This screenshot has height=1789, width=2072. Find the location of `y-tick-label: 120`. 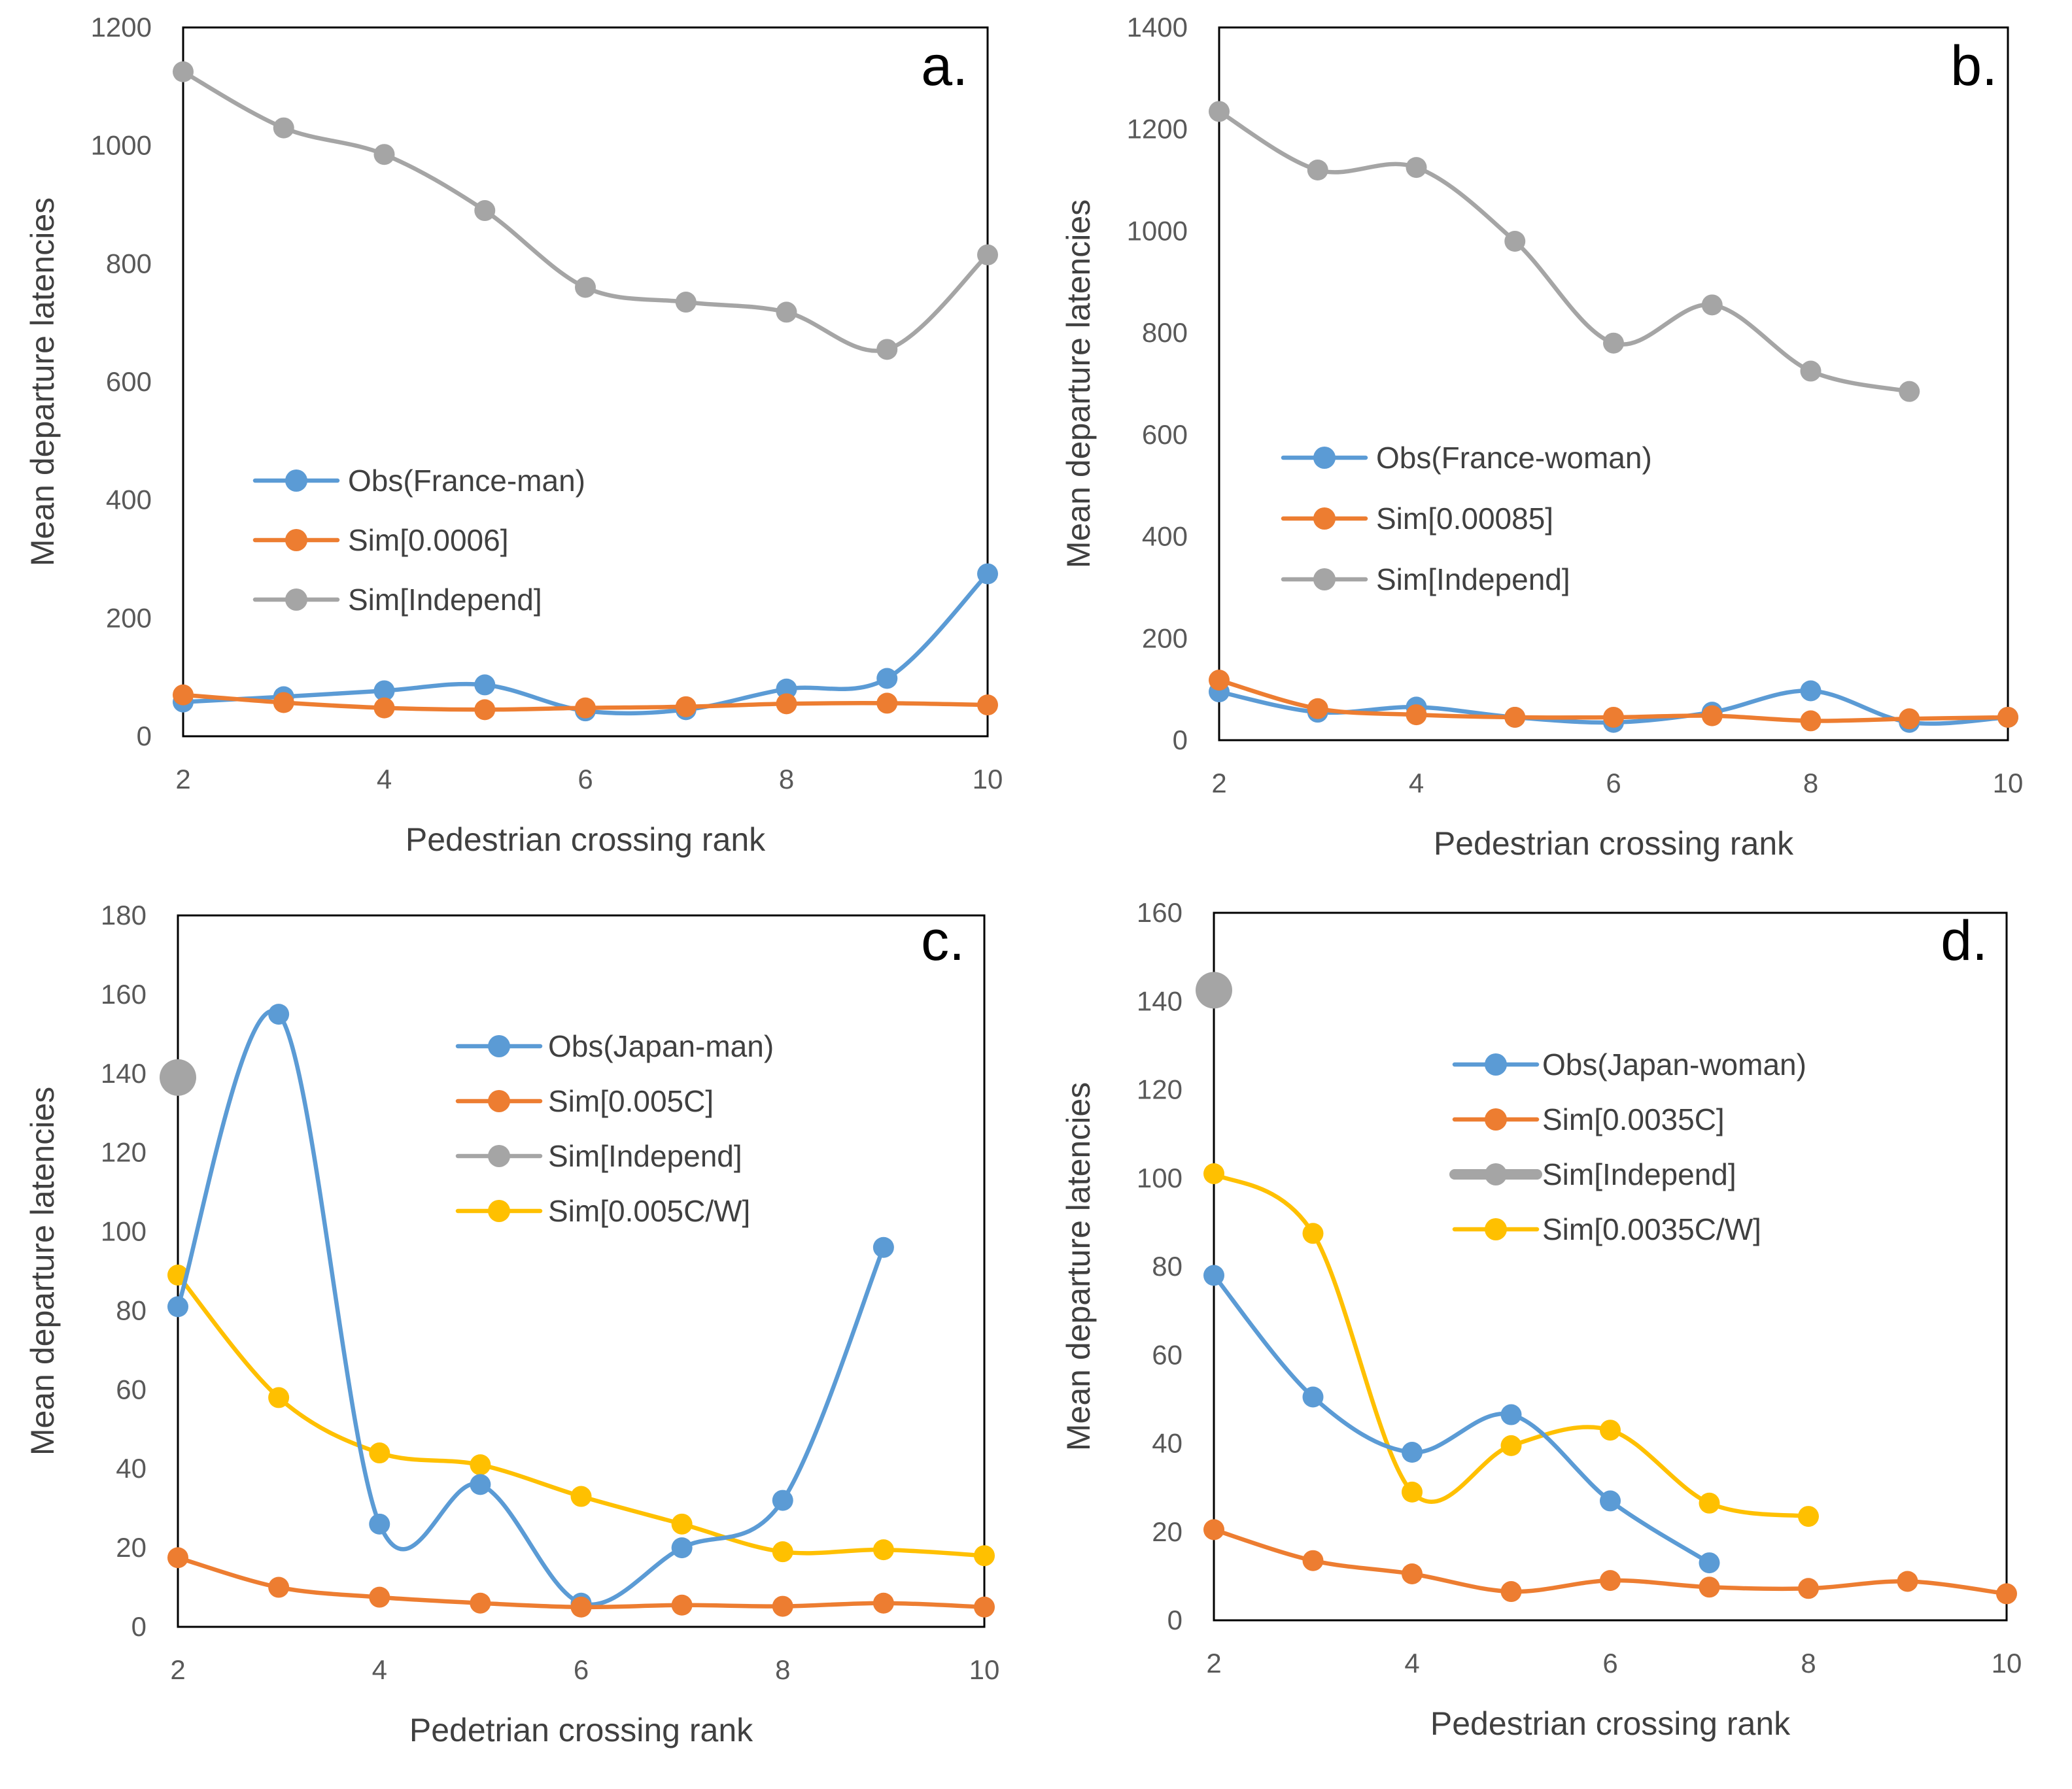

y-tick-label: 120 is located at coordinates (124, 1152).